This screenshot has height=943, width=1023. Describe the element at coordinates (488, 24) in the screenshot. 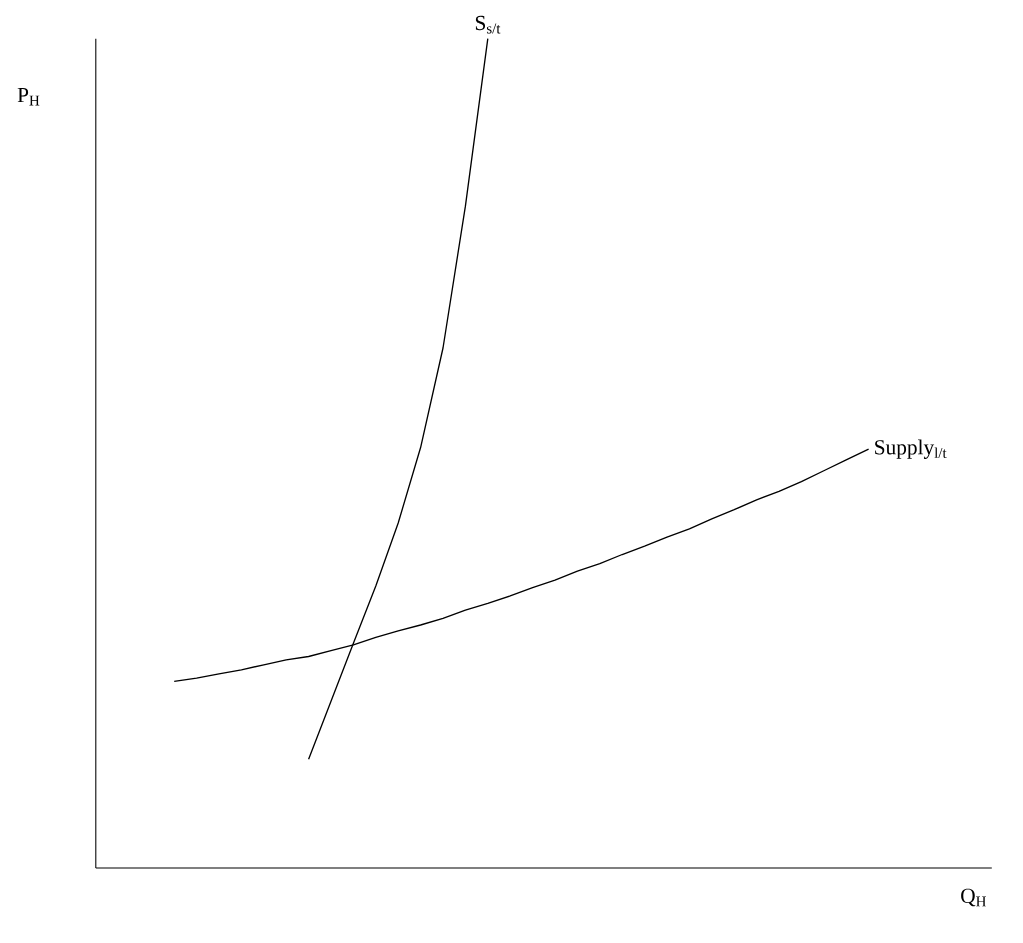

I see `series-label: S$_{s/t}$` at that location.